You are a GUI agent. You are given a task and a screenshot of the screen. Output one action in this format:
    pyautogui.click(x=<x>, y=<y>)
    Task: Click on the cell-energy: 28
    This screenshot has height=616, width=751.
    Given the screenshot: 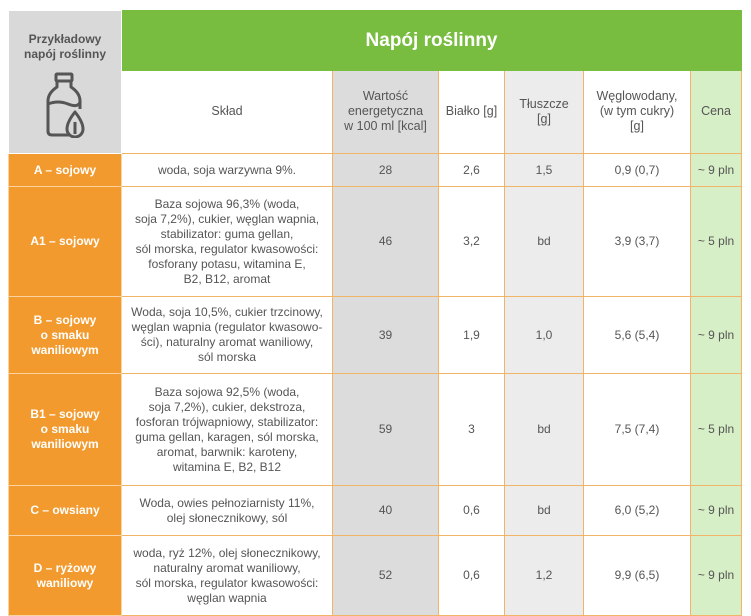 What is the action you would take?
    pyautogui.click(x=385, y=170)
    